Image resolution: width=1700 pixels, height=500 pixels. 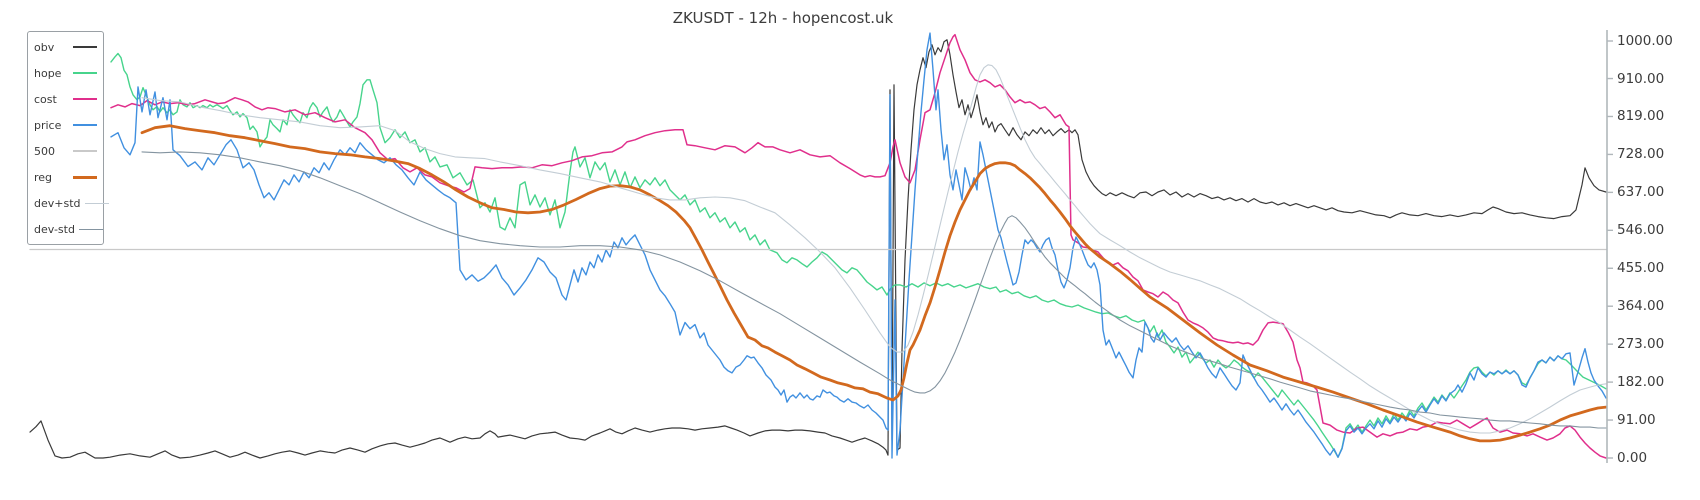 I want to click on legend-item-reg: reg, so click(x=65, y=177).